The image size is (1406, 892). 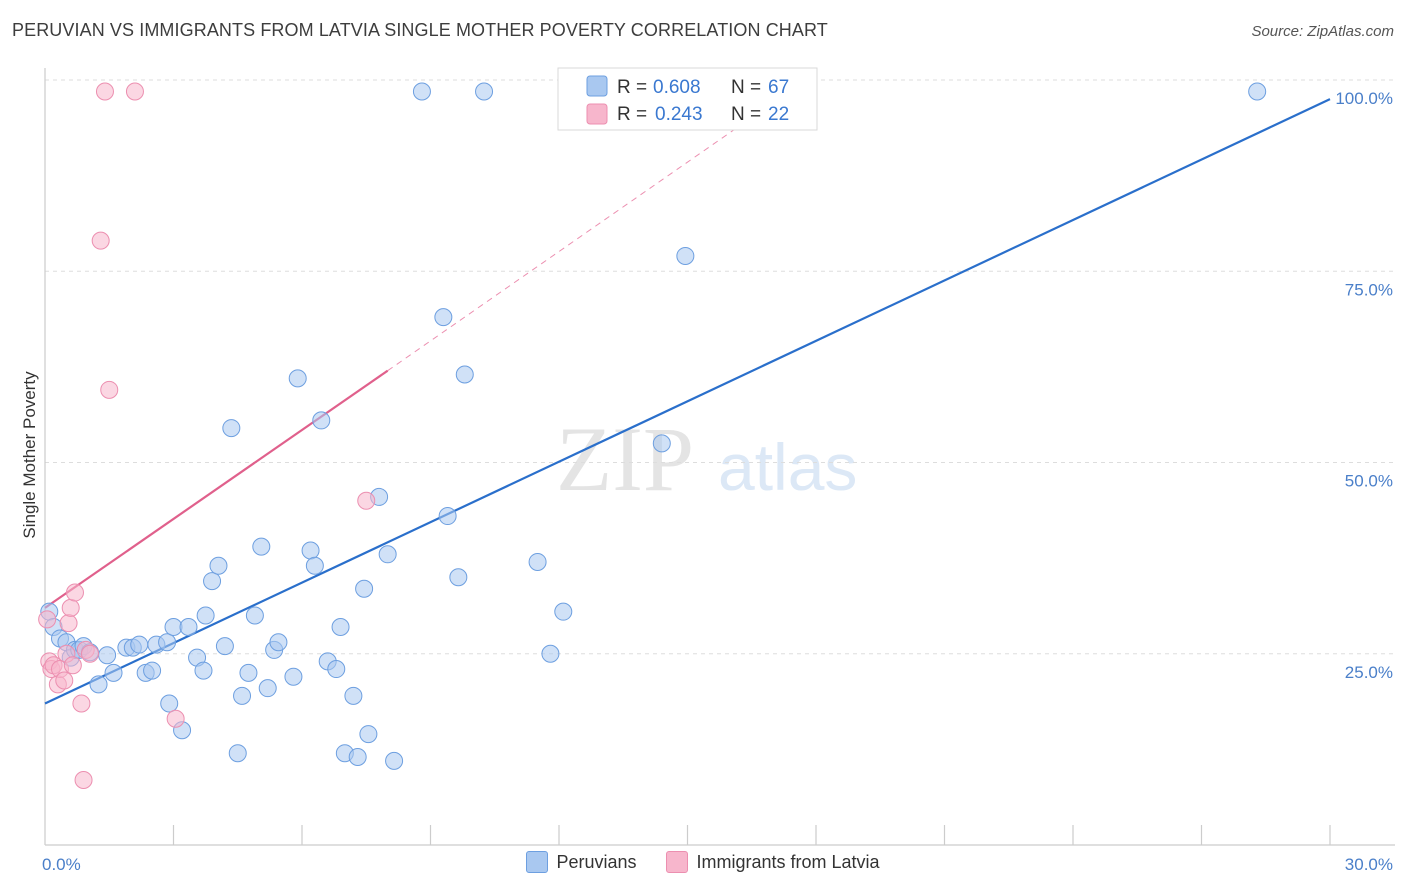 What do you see at coordinates (746, 114) in the screenshot?
I see `legend-n-label-2: N =` at bounding box center [746, 114].